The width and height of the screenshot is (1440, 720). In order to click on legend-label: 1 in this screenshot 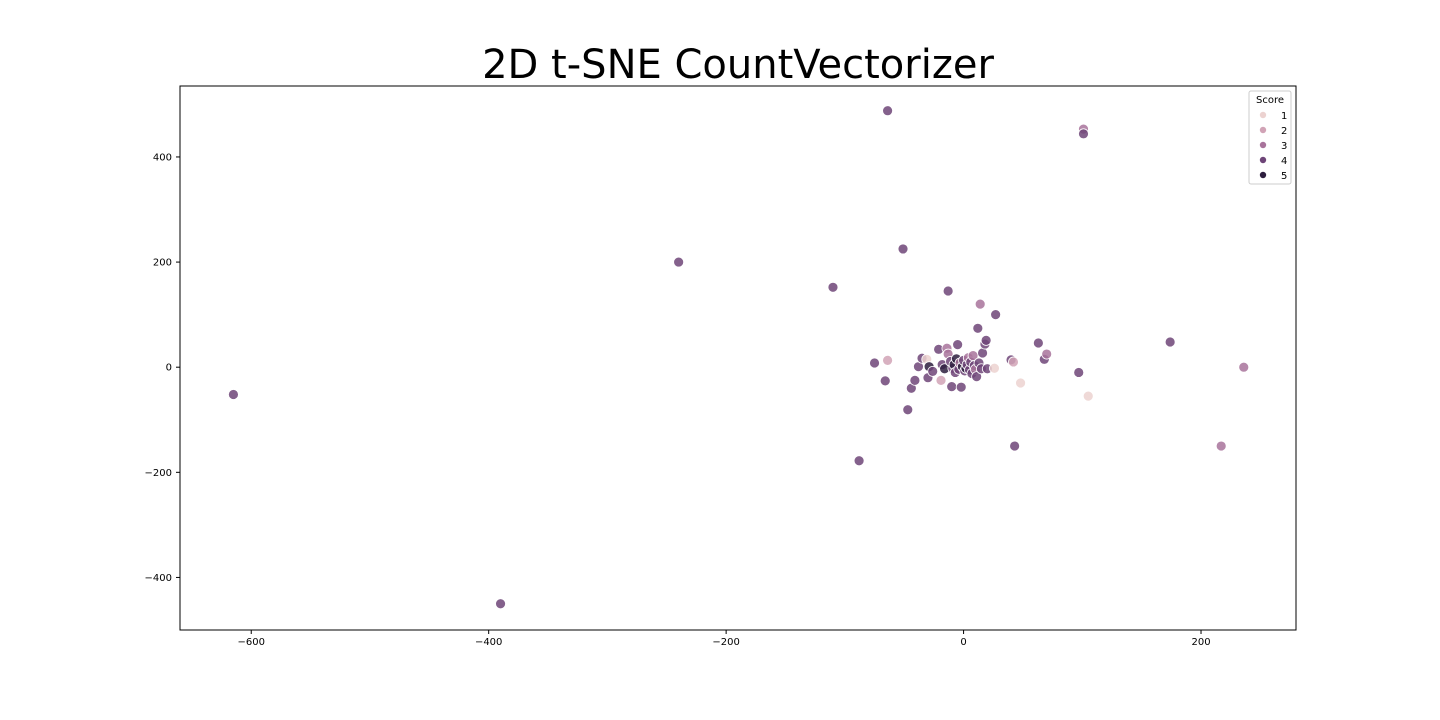, I will do `click(1284, 116)`.